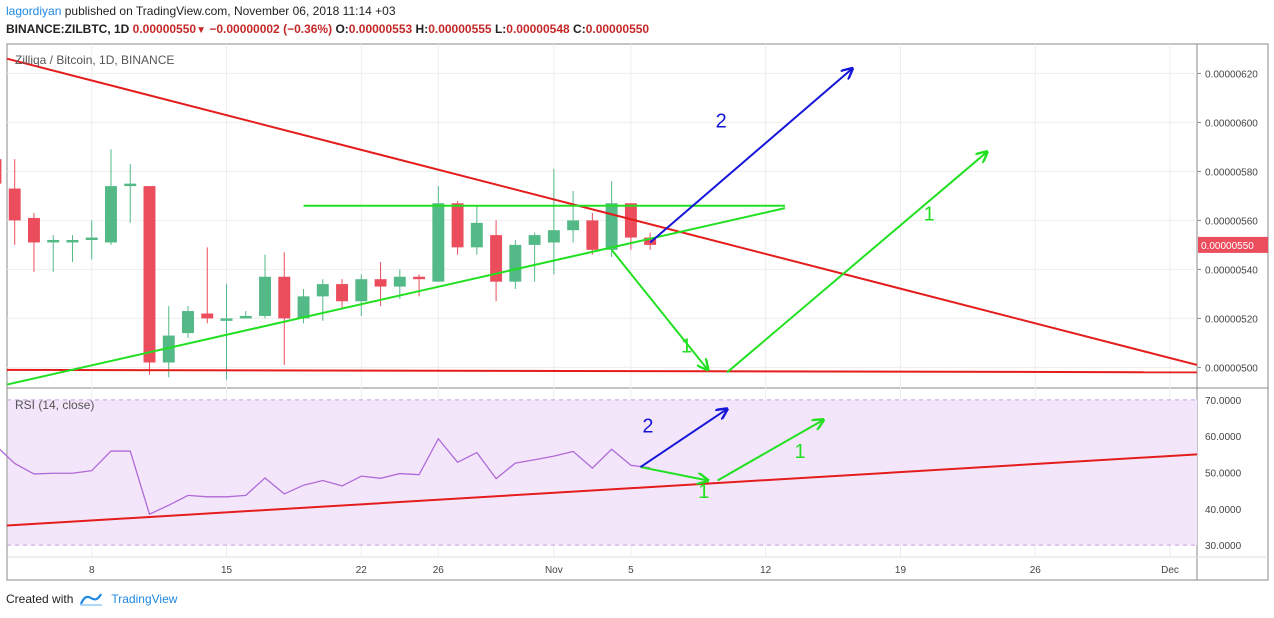 This screenshot has width=1274, height=618. What do you see at coordinates (631, 570) in the screenshot?
I see `time-tick-label: 5` at bounding box center [631, 570].